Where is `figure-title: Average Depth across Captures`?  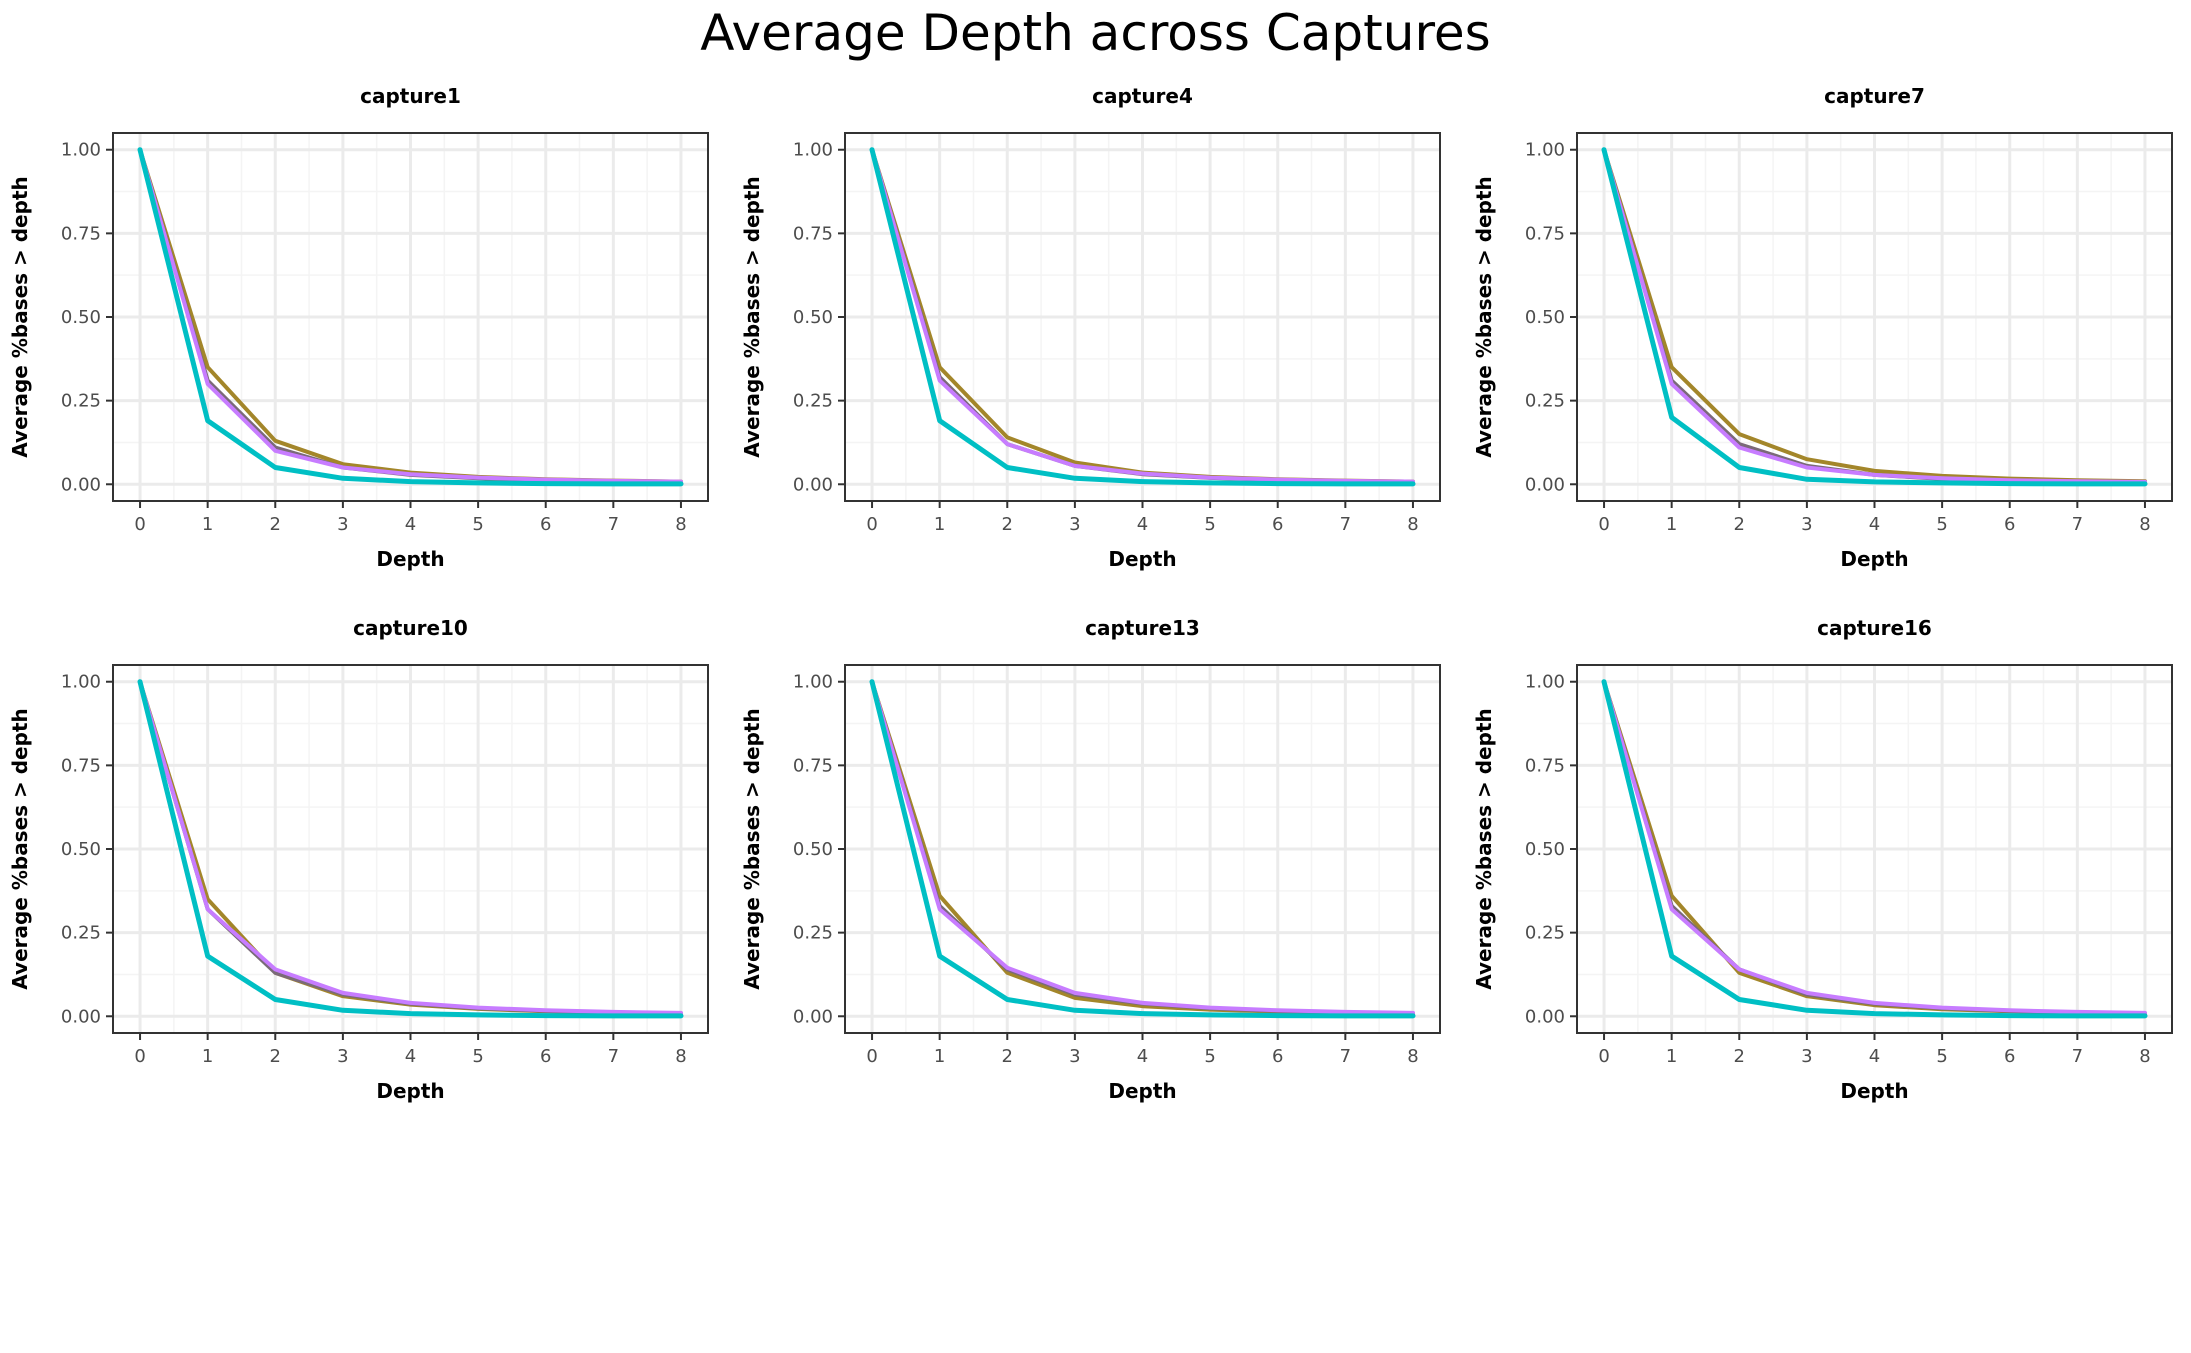 figure-title: Average Depth across Captures is located at coordinates (1095, 33).